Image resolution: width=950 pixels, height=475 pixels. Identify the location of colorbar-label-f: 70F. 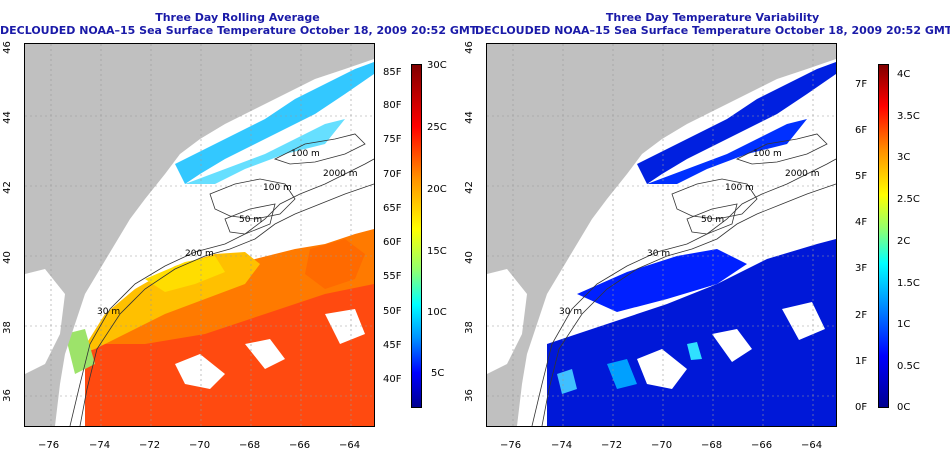
(392, 174).